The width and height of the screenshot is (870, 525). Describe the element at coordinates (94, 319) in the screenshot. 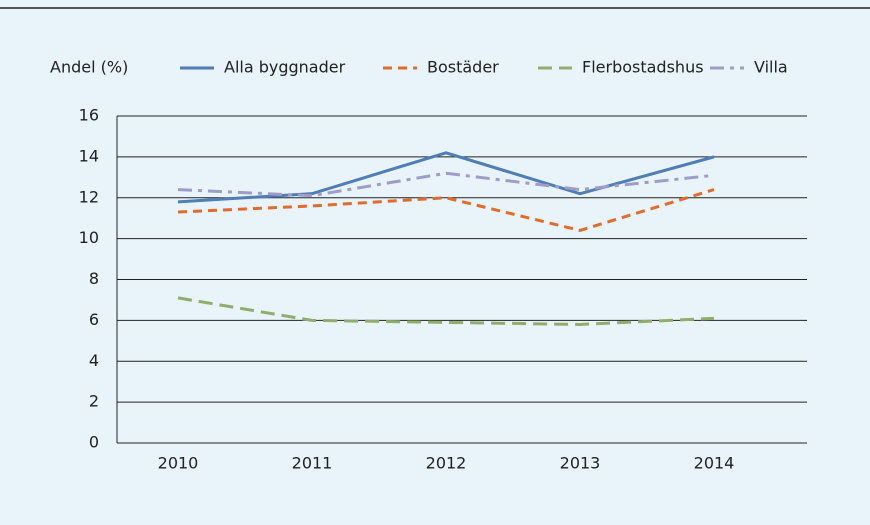

I see `y-tick-label: 6` at that location.